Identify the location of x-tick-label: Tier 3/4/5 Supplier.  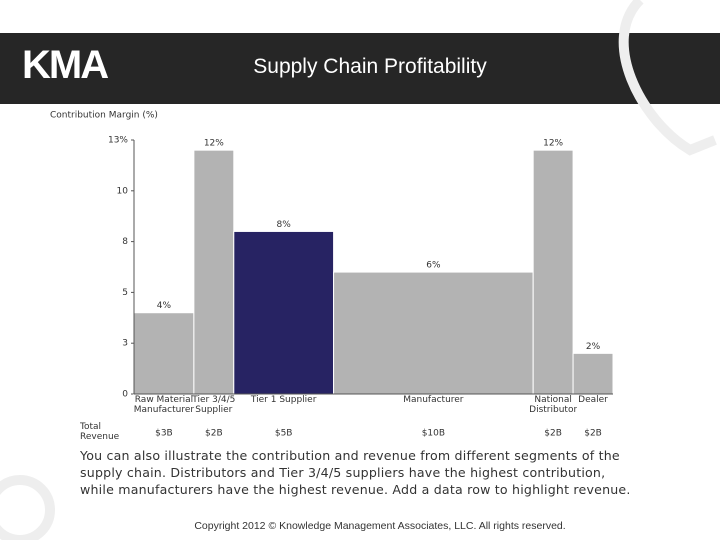
(214, 405).